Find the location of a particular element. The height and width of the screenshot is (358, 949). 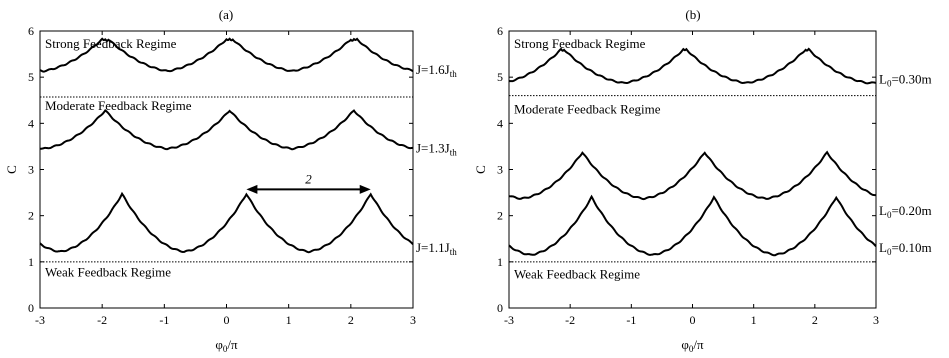

series-label-suffix: =0.30m is located at coordinates (911, 78).